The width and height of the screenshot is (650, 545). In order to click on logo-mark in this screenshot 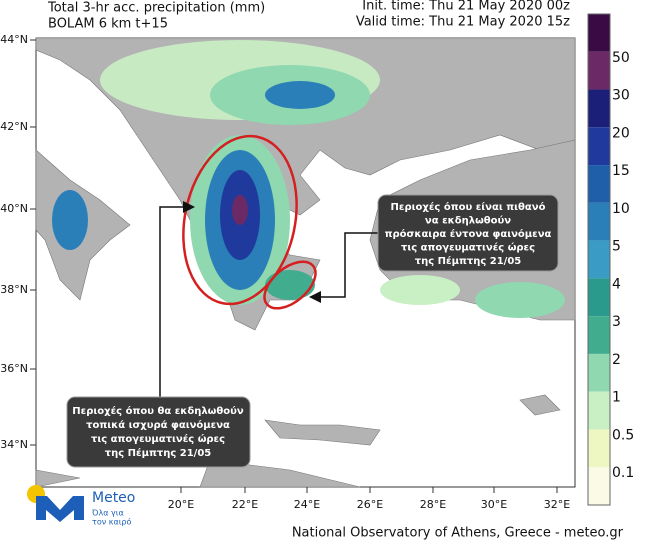, I will do `click(60, 509)`.